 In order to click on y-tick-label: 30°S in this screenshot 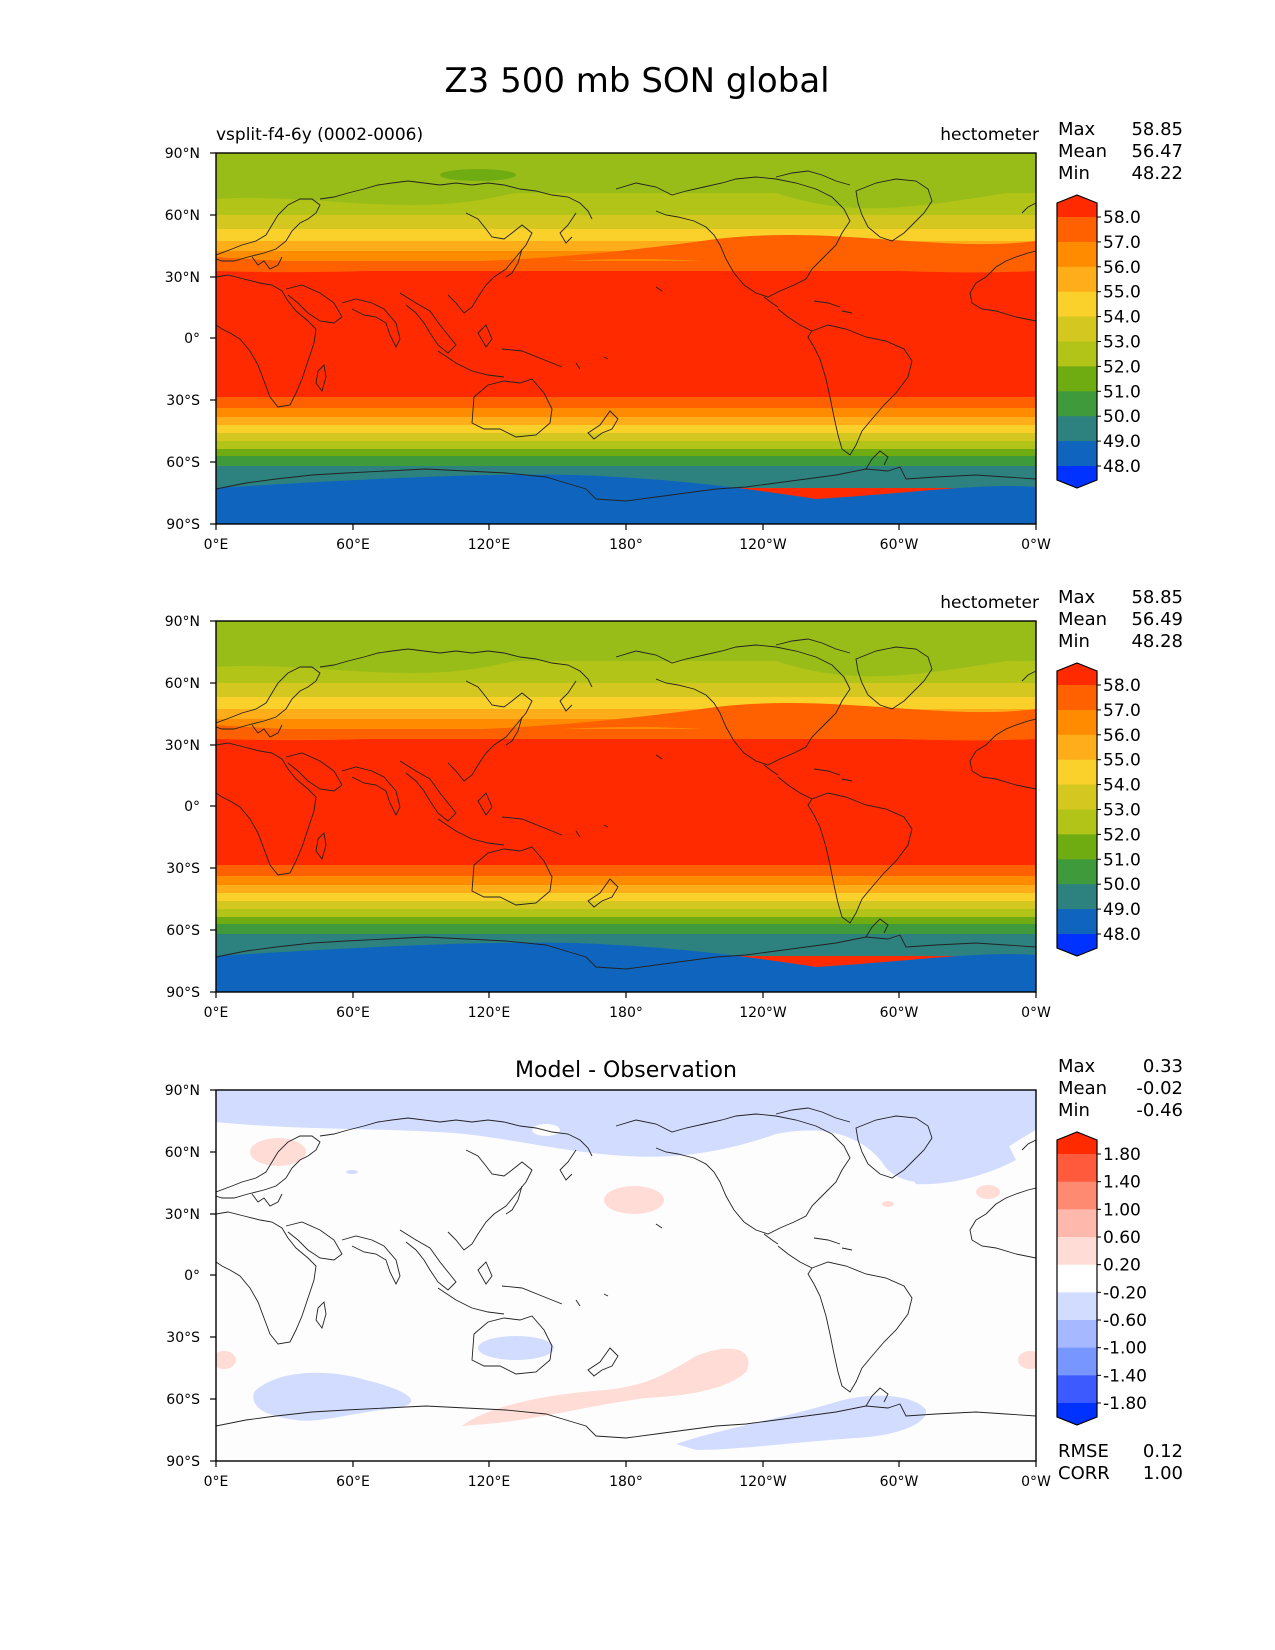, I will do `click(183, 1338)`.